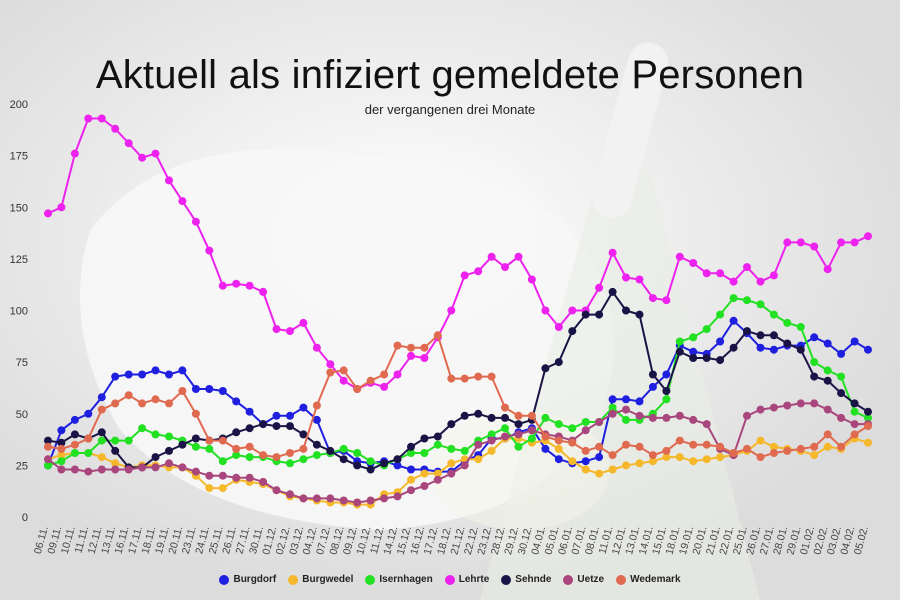  I want to click on legend-item: Uetze, so click(583, 579).